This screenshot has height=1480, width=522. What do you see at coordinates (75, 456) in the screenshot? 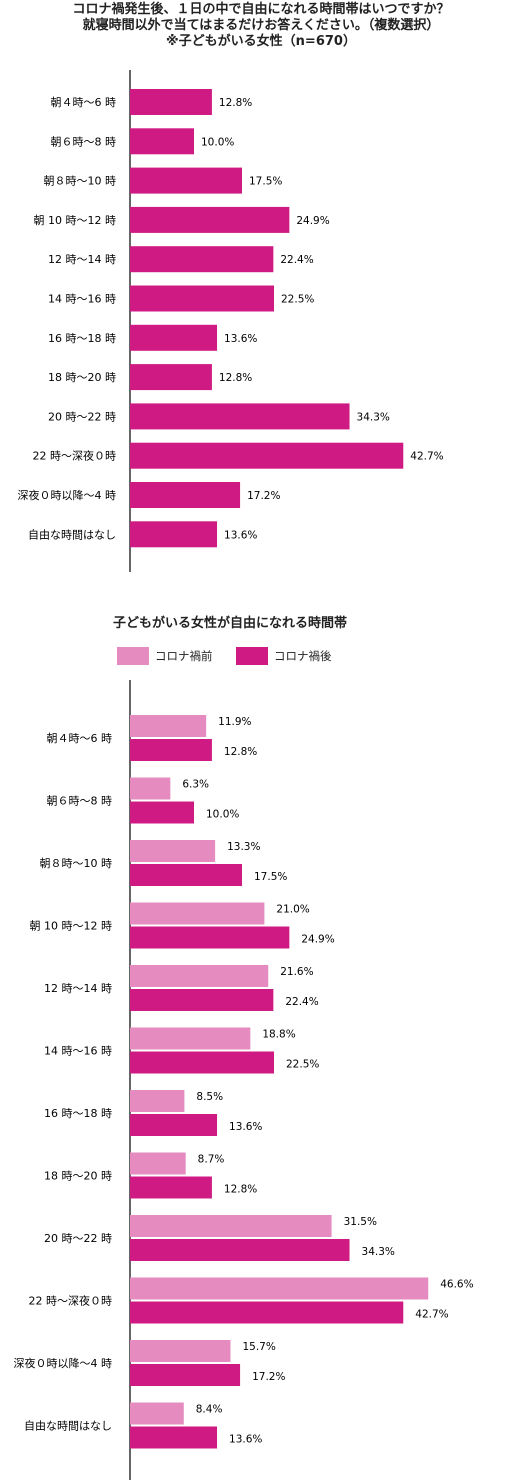
I see `chart1-category-label: 22 時〜深夜０時` at bounding box center [75, 456].